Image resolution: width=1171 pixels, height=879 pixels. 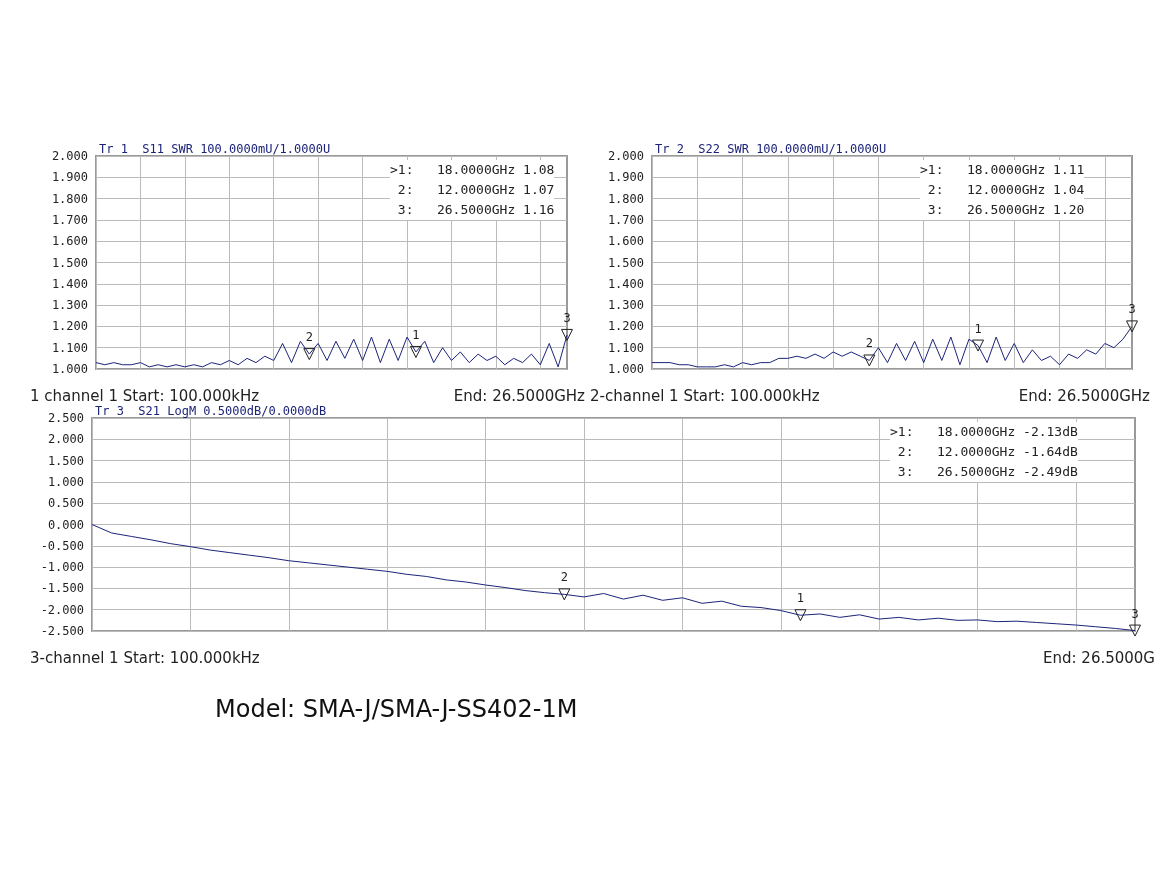 What do you see at coordinates (62, 609) in the screenshot?
I see `y-tick-label: -2.000` at bounding box center [62, 609].